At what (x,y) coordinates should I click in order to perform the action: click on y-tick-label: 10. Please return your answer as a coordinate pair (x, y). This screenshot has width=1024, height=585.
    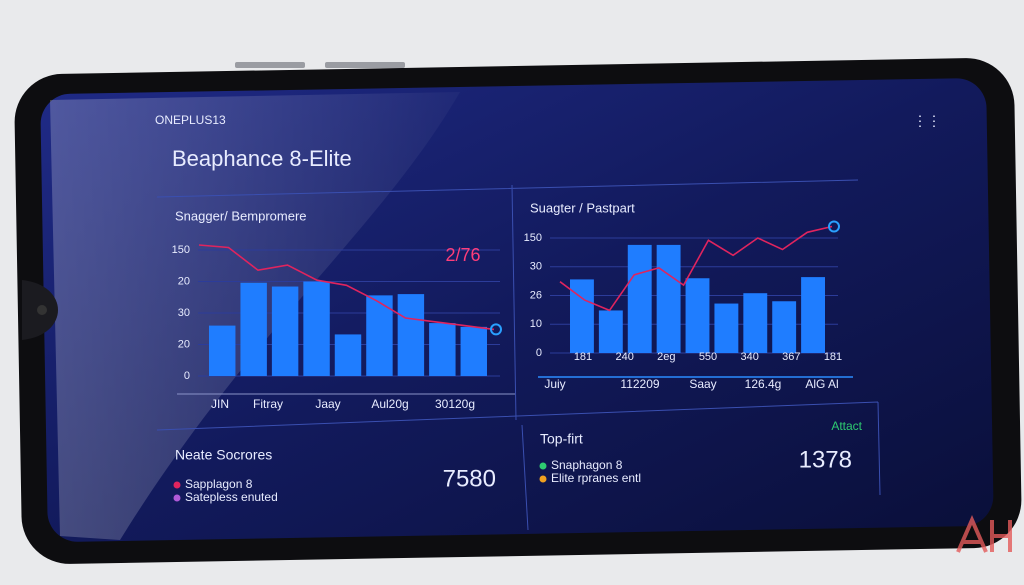
    Looking at the image, I should click on (536, 324).